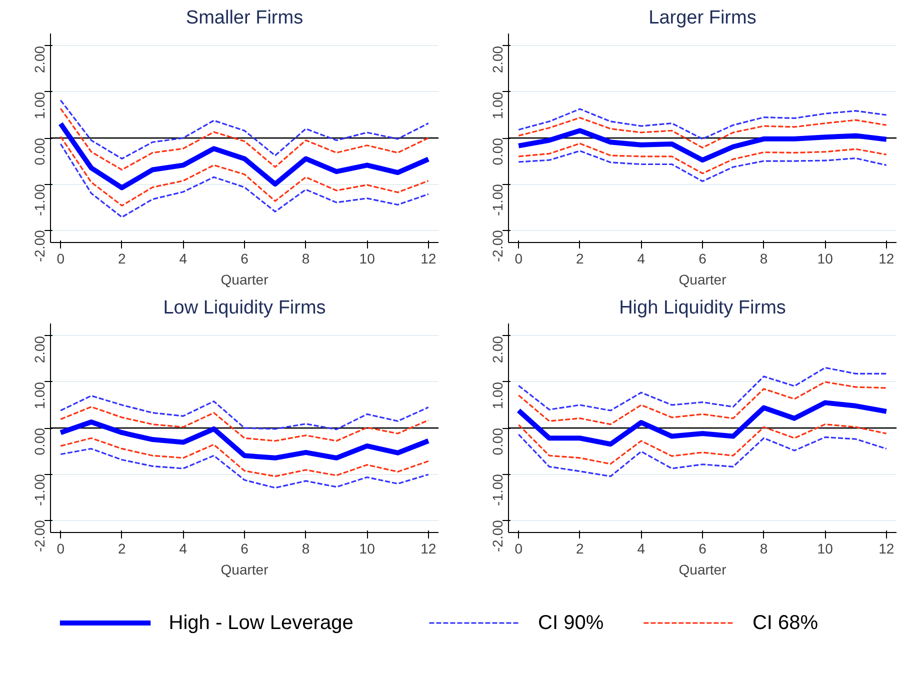  I want to click on chart-title: Low Liquidity Firms, so click(244, 308).